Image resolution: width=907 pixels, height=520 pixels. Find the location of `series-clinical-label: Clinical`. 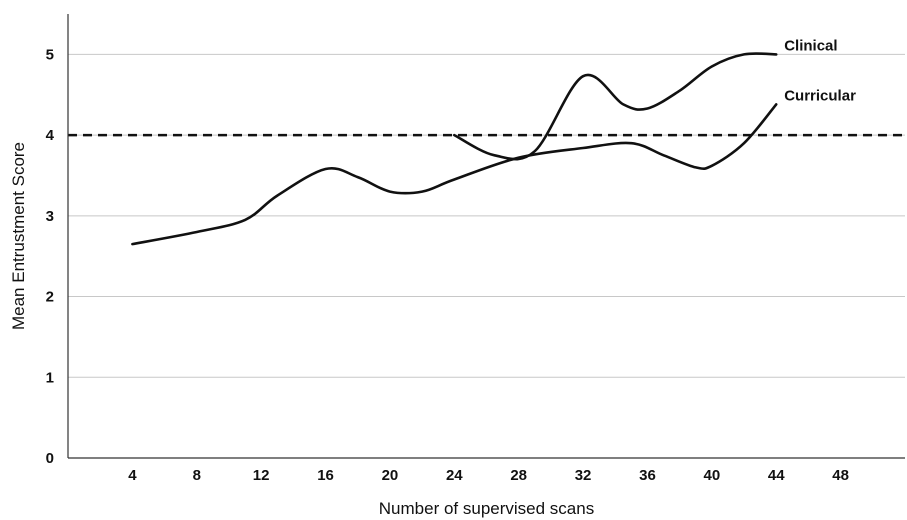

series-clinical-label: Clinical is located at coordinates (810, 45).